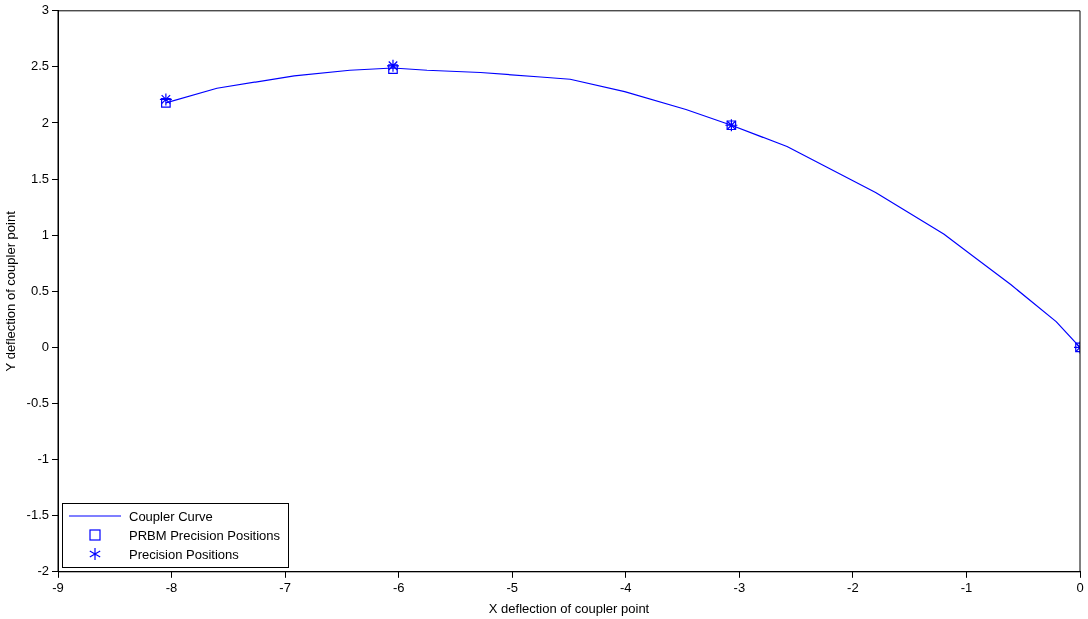 Image resolution: width=1088 pixels, height=619 pixels. I want to click on legend-label: PRBM Precision Positions, so click(204, 535).